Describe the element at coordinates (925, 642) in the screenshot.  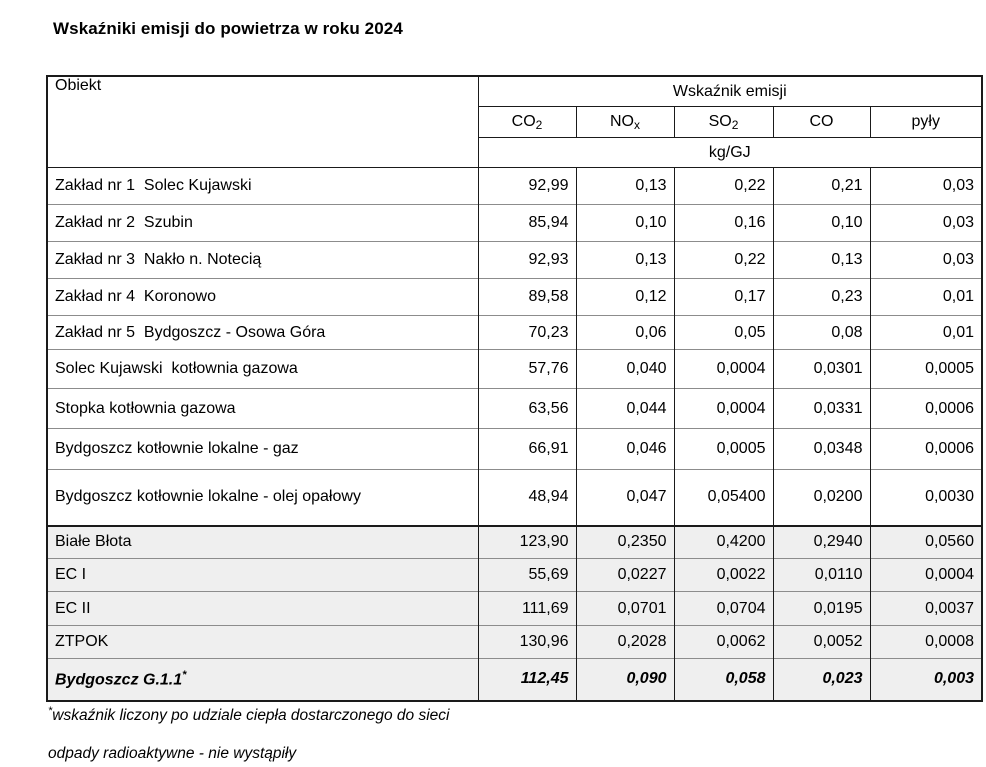
I see `row-value: 0,0008` at that location.